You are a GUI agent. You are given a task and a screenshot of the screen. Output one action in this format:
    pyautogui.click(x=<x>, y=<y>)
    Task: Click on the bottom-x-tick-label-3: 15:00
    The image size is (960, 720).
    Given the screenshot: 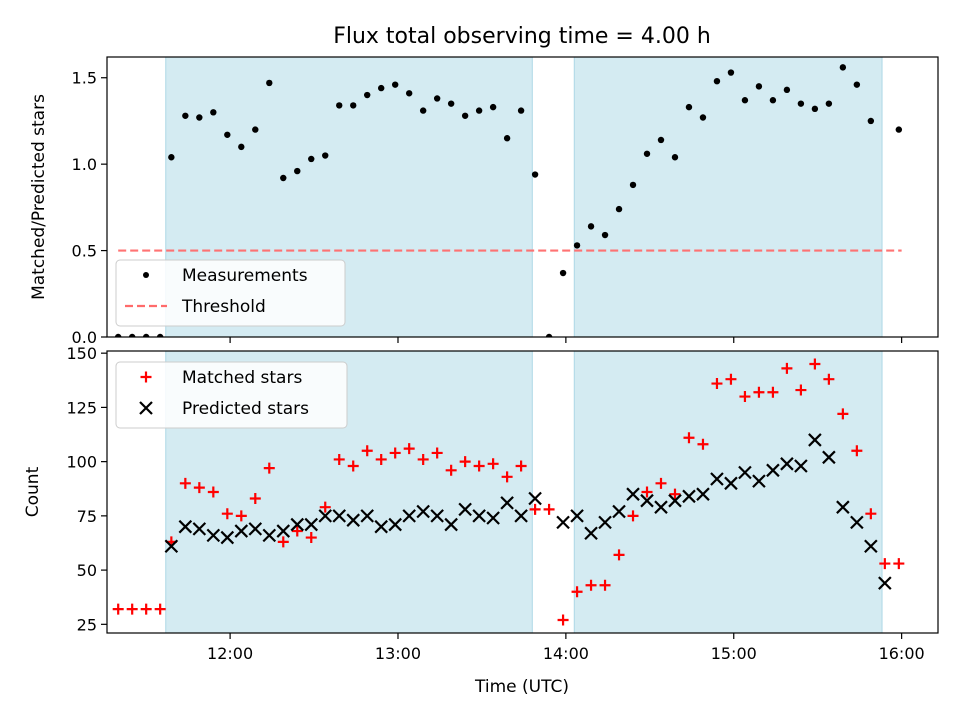 What is the action you would take?
    pyautogui.click(x=734, y=653)
    